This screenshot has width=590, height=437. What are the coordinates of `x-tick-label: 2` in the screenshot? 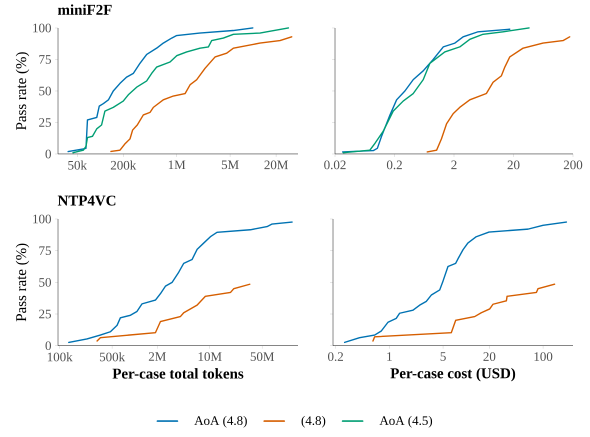 It's located at (454, 165).